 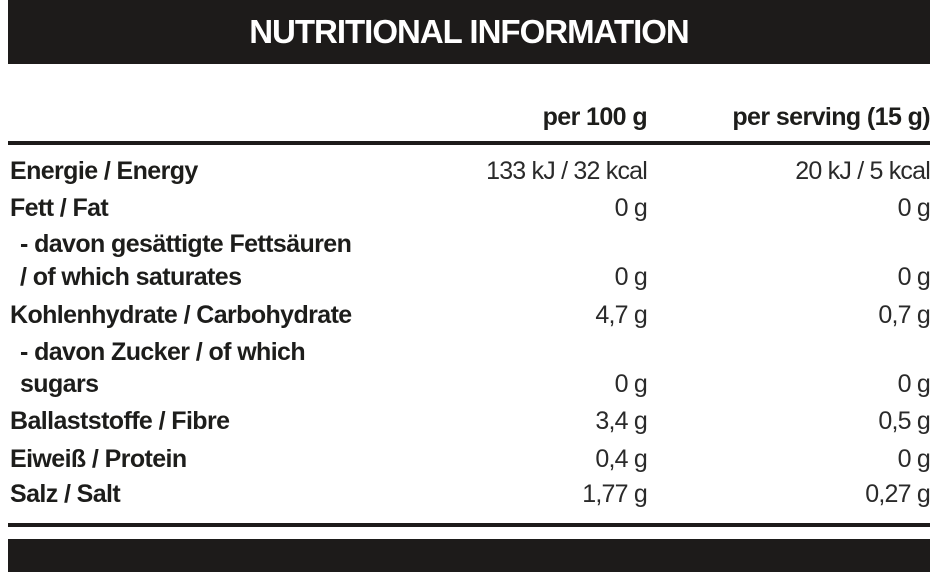 What do you see at coordinates (59, 384) in the screenshot?
I see `row-label-line2: sugars` at bounding box center [59, 384].